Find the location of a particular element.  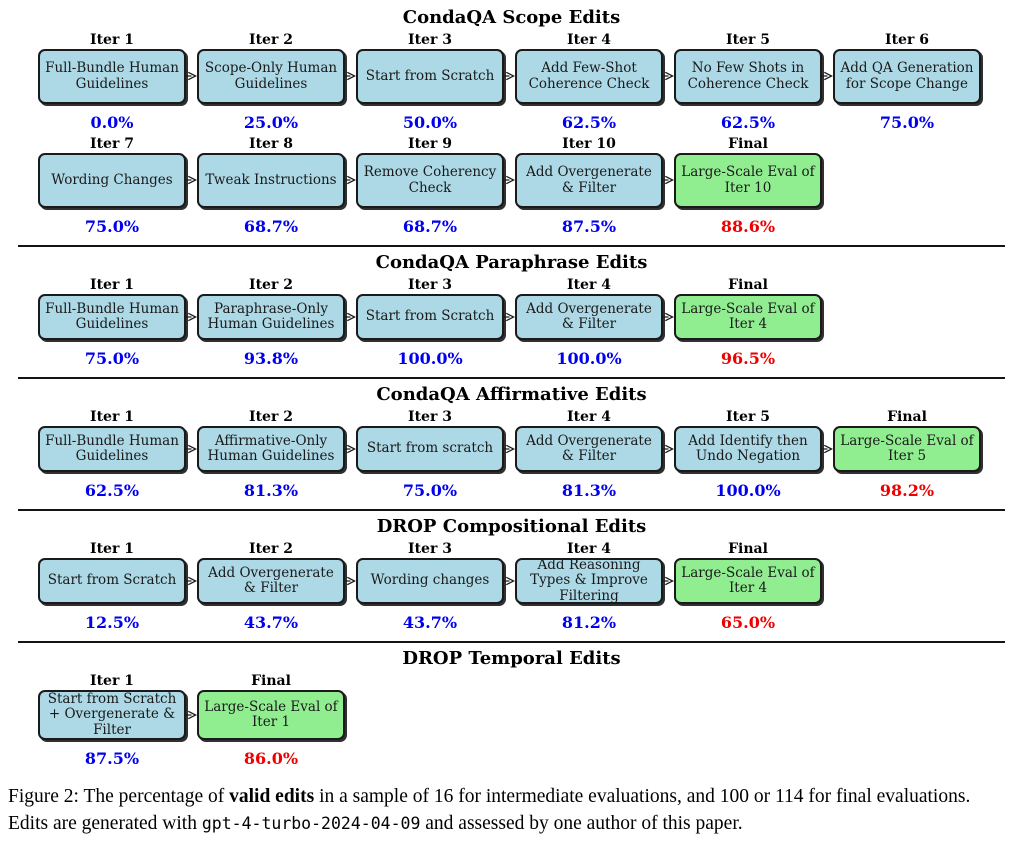

iter-node: Iter 8 Tweak Instructions 68.7% is located at coordinates (271, 185).